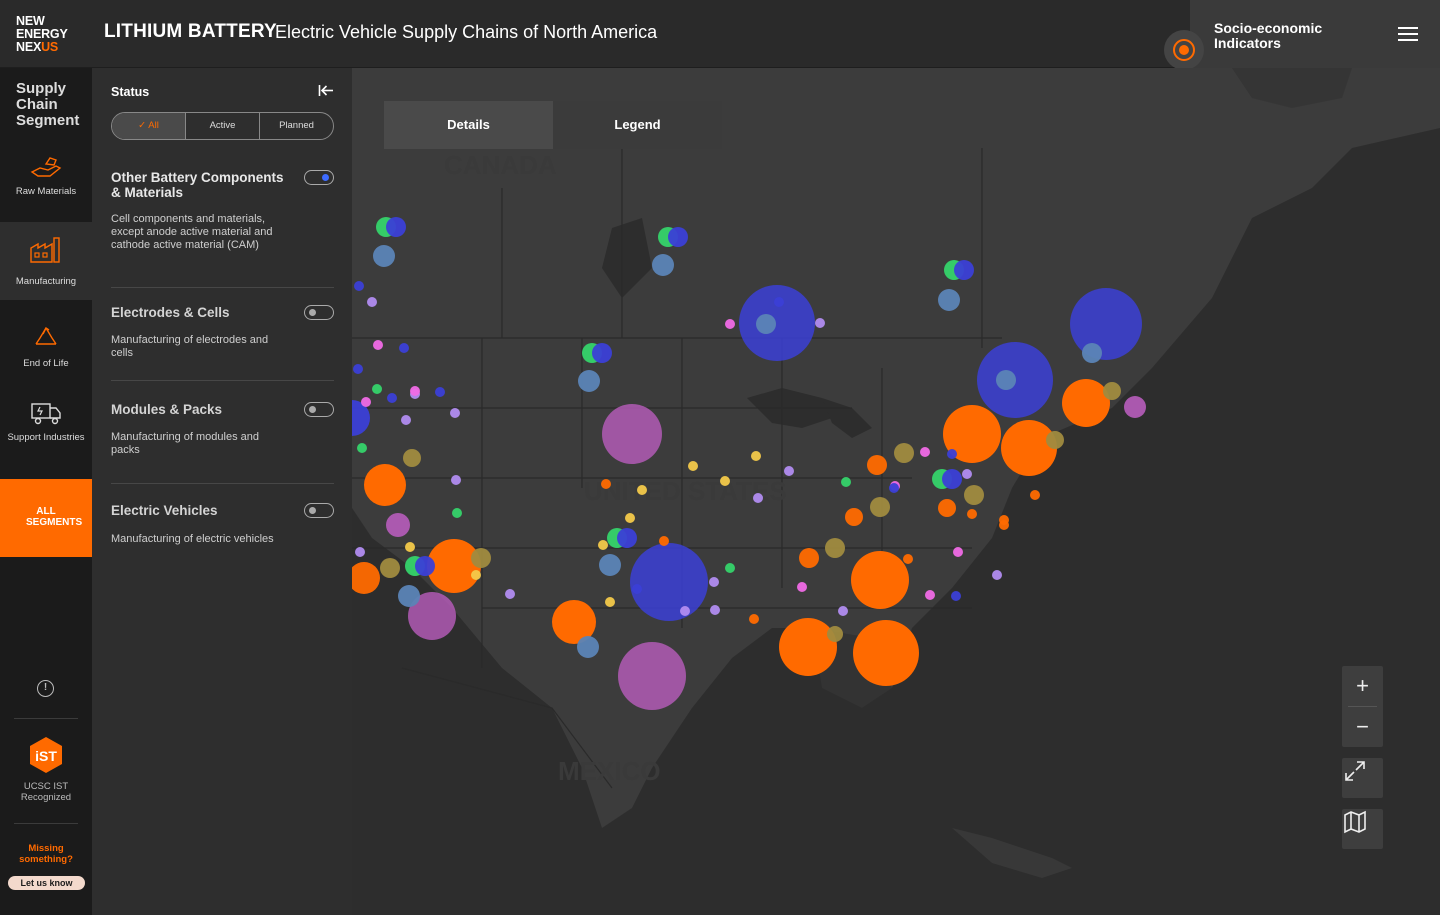 This screenshot has height=915, width=1440. I want to click on fullscreen-button, so click(1362, 778).